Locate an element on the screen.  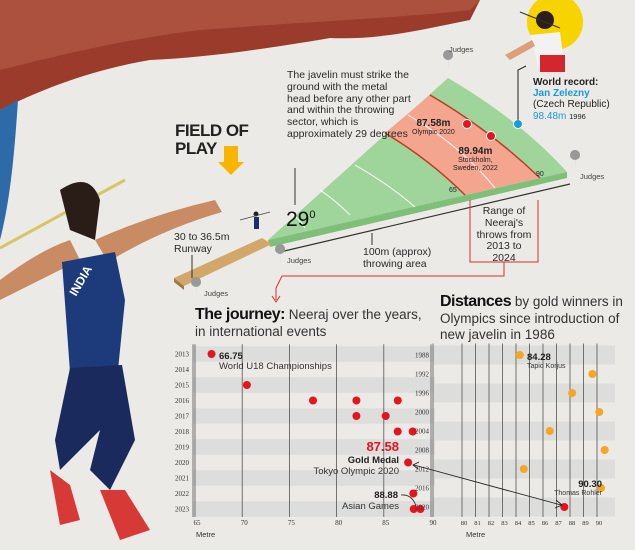
small-thrower is located at coordinates (255, 220).